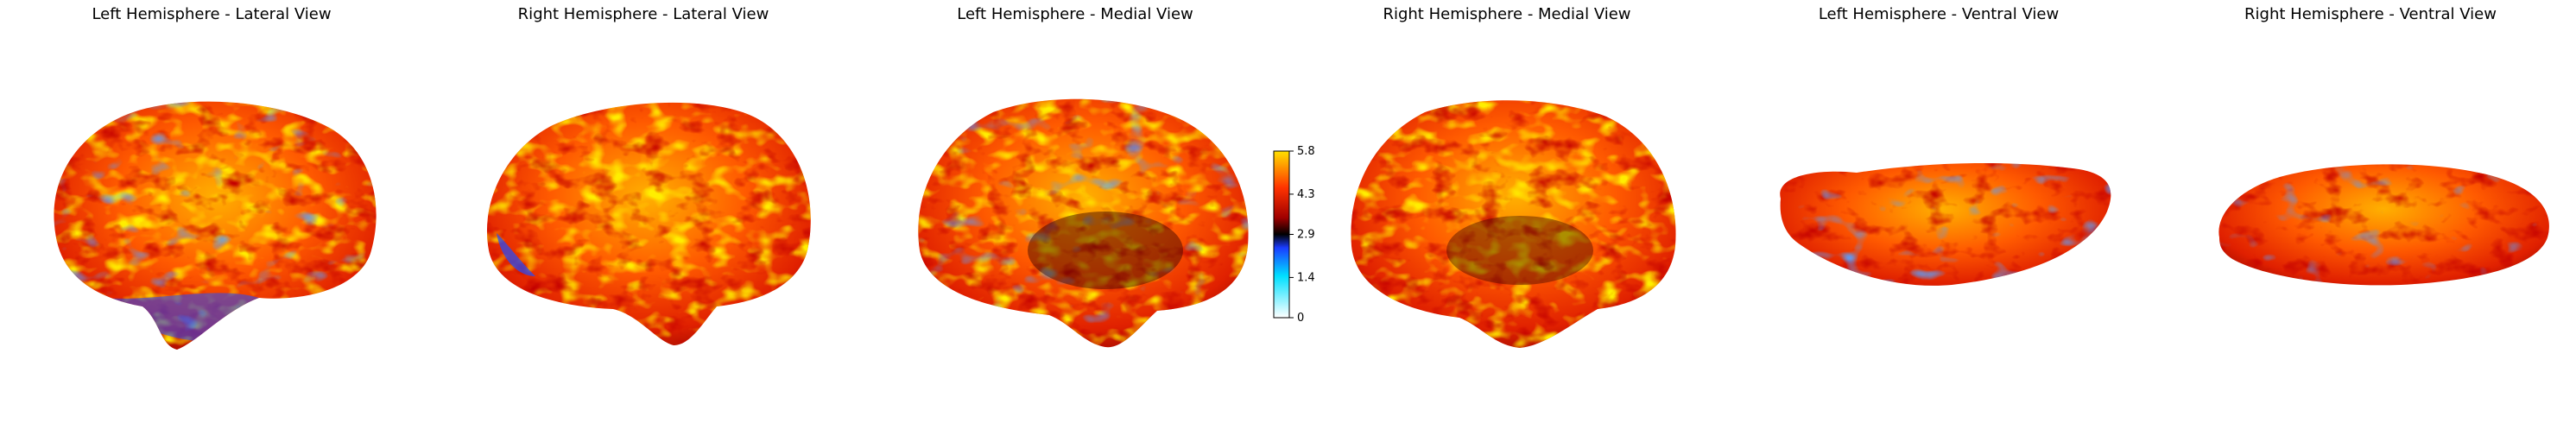  I want to click on colorbar-gradient, so click(1281, 234).